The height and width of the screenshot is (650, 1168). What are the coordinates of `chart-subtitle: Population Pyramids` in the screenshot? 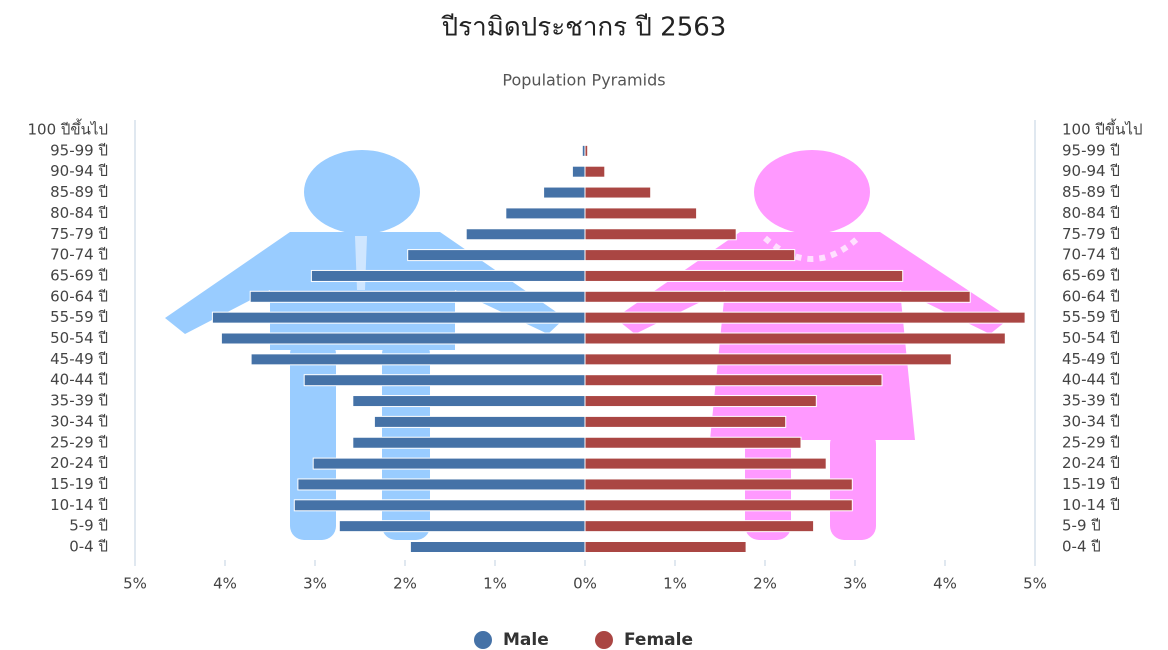 It's located at (583, 80).